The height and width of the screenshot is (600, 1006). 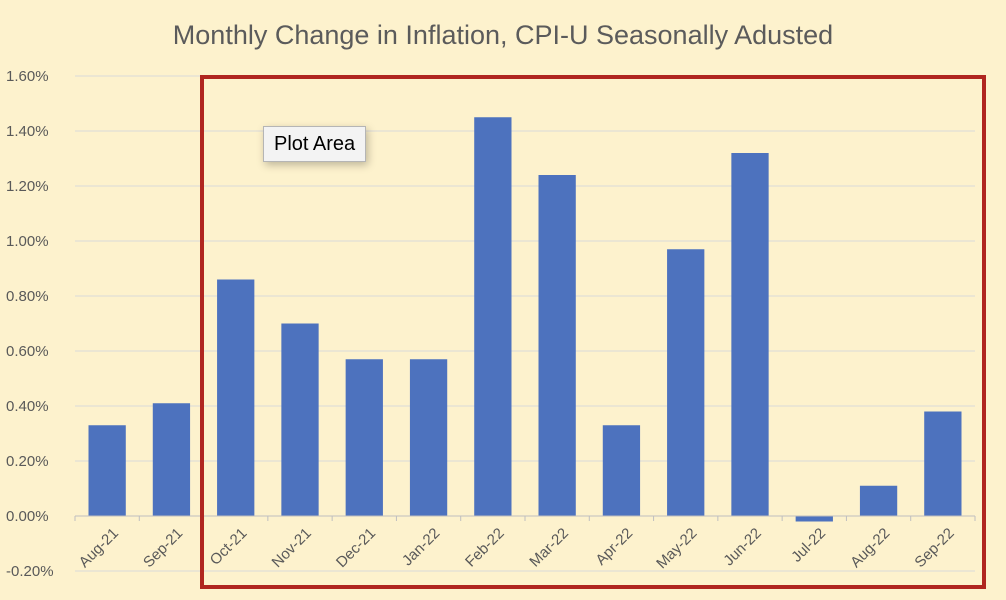 What do you see at coordinates (27, 241) in the screenshot?
I see `y-tick-label: 1.00%` at bounding box center [27, 241].